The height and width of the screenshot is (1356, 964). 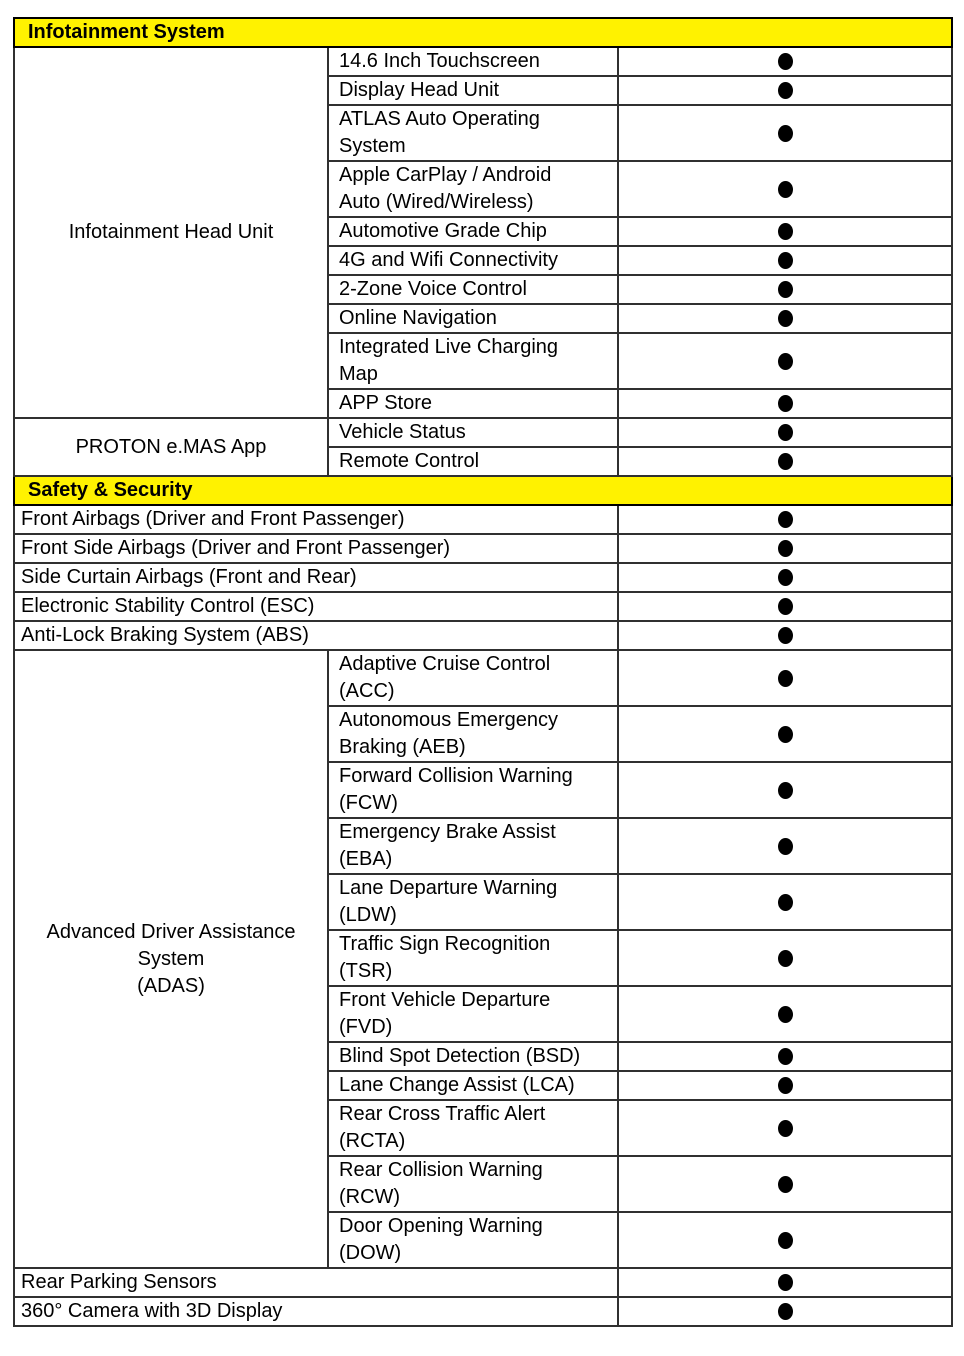 What do you see at coordinates (457, 1085) in the screenshot?
I see `feature-label: Lane Change Assist (LCA)` at bounding box center [457, 1085].